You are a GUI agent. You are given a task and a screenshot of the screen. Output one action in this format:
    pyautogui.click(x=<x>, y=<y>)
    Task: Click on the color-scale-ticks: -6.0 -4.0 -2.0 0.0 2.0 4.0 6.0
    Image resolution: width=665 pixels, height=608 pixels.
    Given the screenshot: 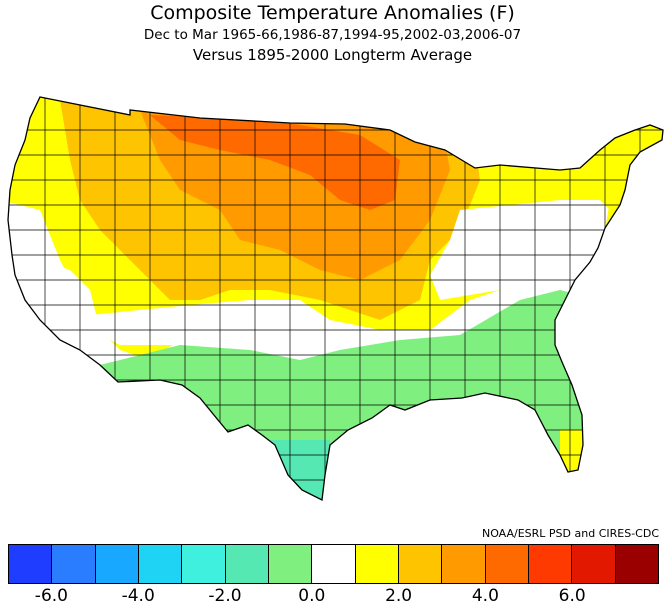 What is the action you would take?
    pyautogui.click(x=332, y=597)
    